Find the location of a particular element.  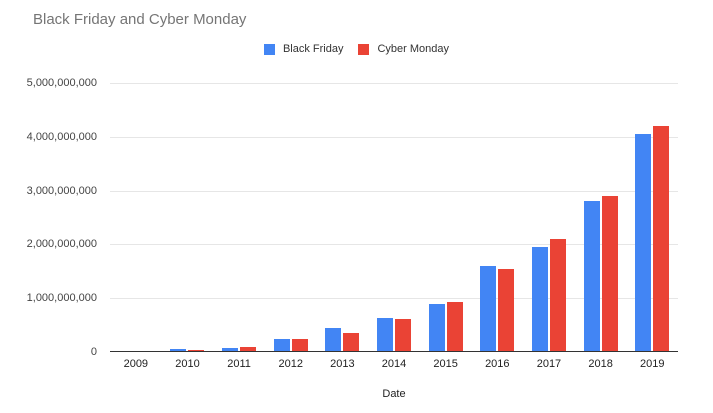

bar-group-2011 is located at coordinates (239, 217).